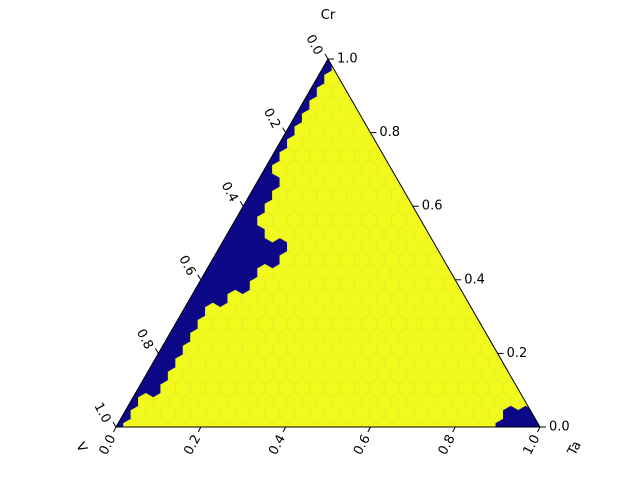 This screenshot has height=480, width=640. What do you see at coordinates (347, 59) in the screenshot?
I see `cr-tick-label: 1.0` at bounding box center [347, 59].